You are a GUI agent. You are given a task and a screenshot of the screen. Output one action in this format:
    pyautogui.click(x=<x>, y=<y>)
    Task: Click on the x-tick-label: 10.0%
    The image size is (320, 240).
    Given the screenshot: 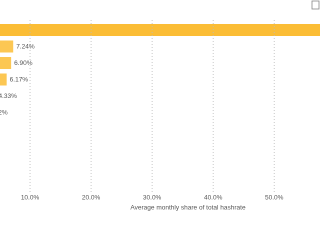 What is the action you would take?
    pyautogui.click(x=30, y=198)
    